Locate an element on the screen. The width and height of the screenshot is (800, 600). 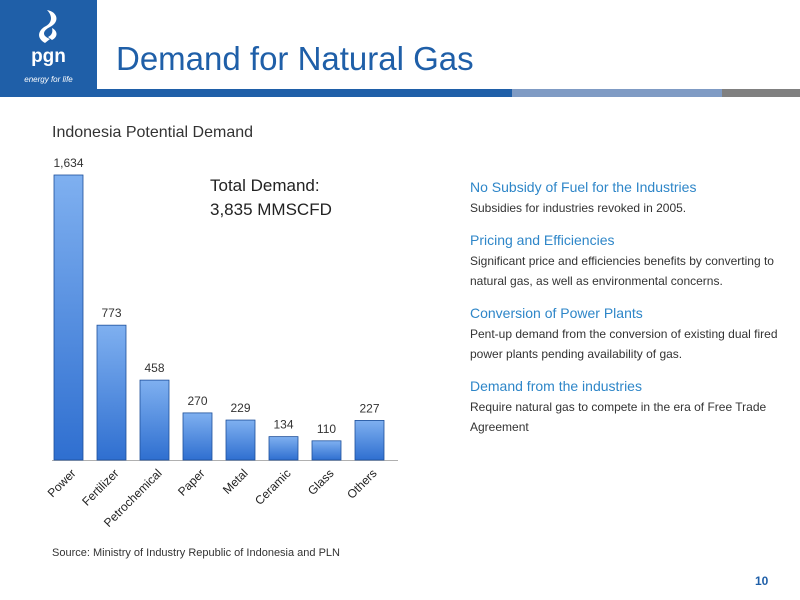
bar-fertilizer is located at coordinates (111, 392).